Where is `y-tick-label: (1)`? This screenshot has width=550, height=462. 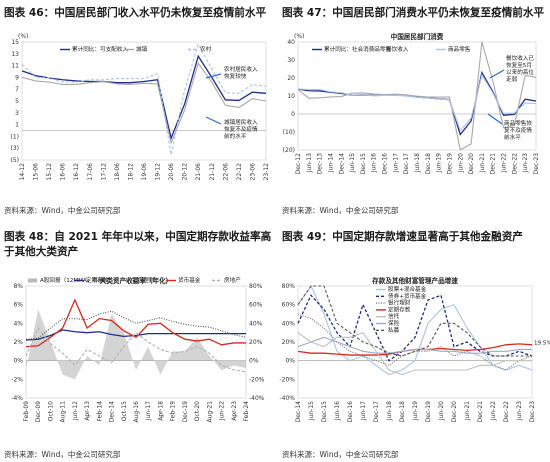 y-tick-label: (1) is located at coordinates (15, 136).